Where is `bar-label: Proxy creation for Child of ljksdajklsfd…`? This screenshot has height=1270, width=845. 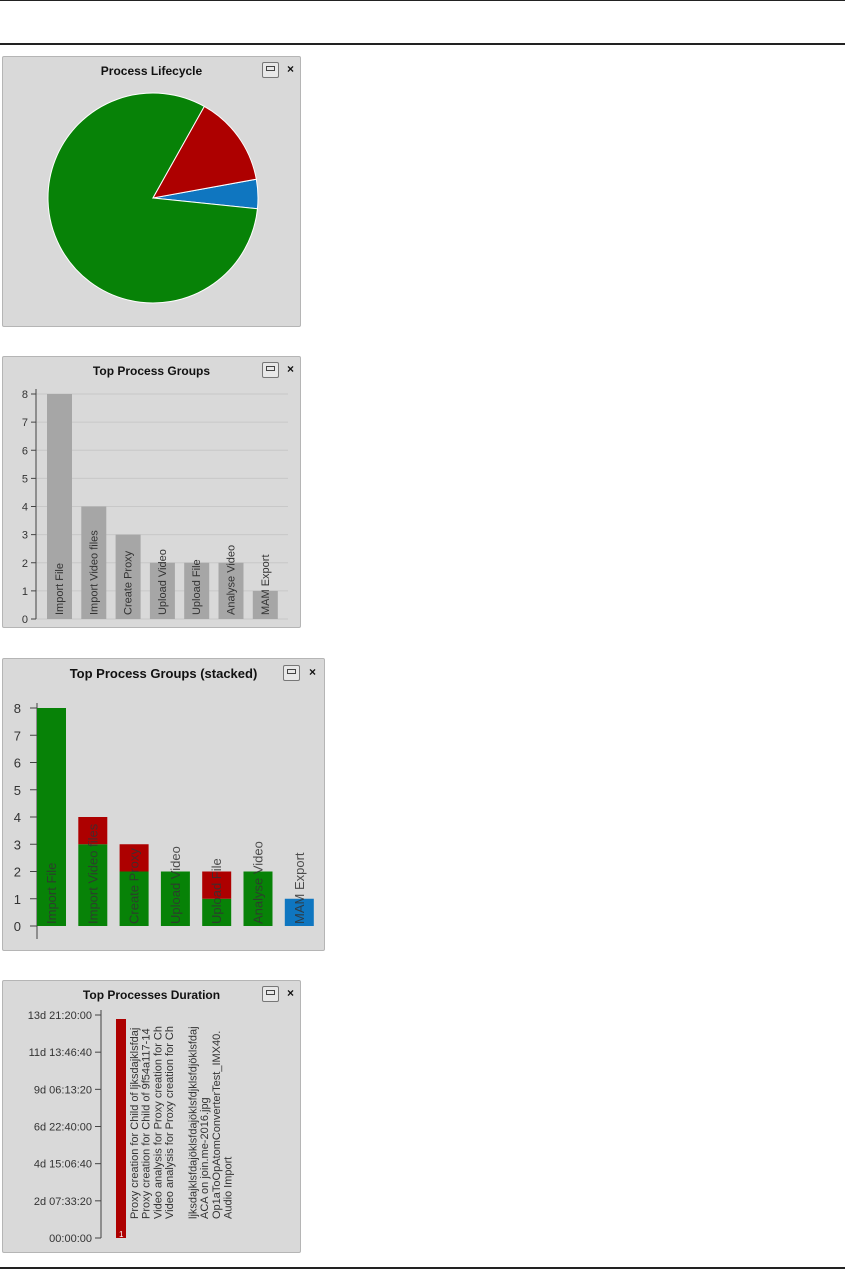 bar-label: Proxy creation for Child of ljksdajklsfd… is located at coordinates (135, 1123).